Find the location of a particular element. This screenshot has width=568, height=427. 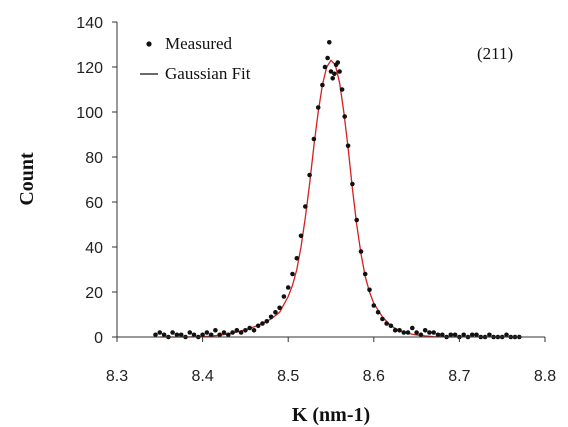

y-tick-label: 100 is located at coordinates (89, 113).